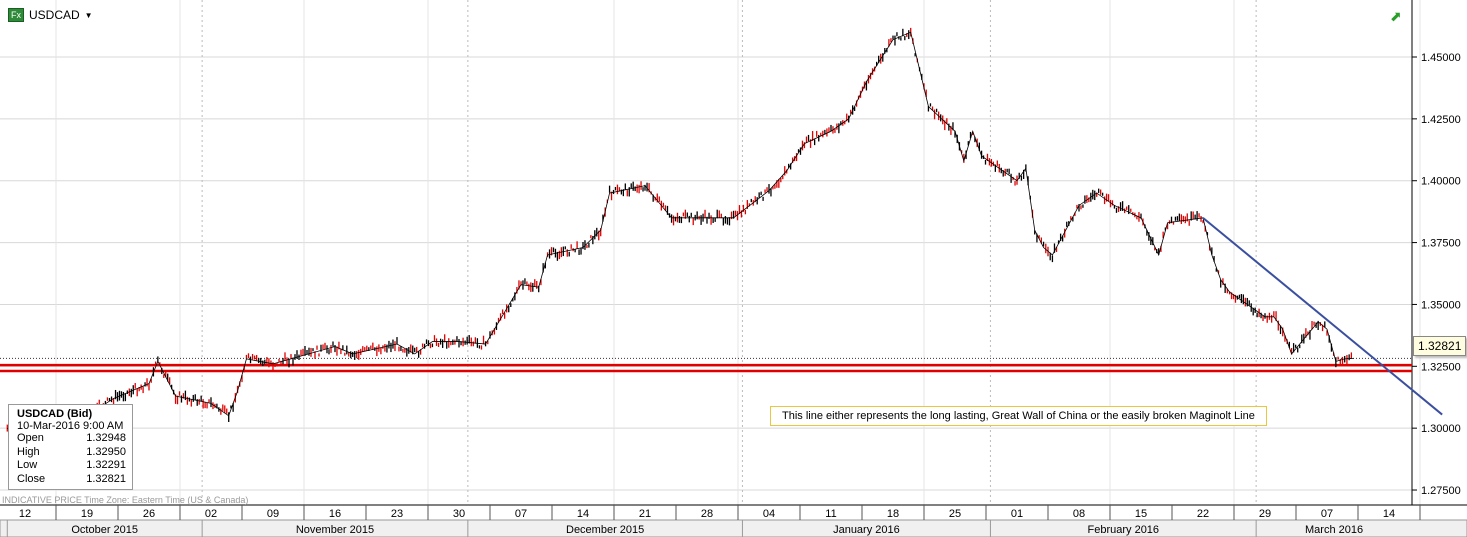 This screenshot has width=1467, height=537. Describe the element at coordinates (769, 514) in the screenshot. I see `x-tick-label: 04` at that location.